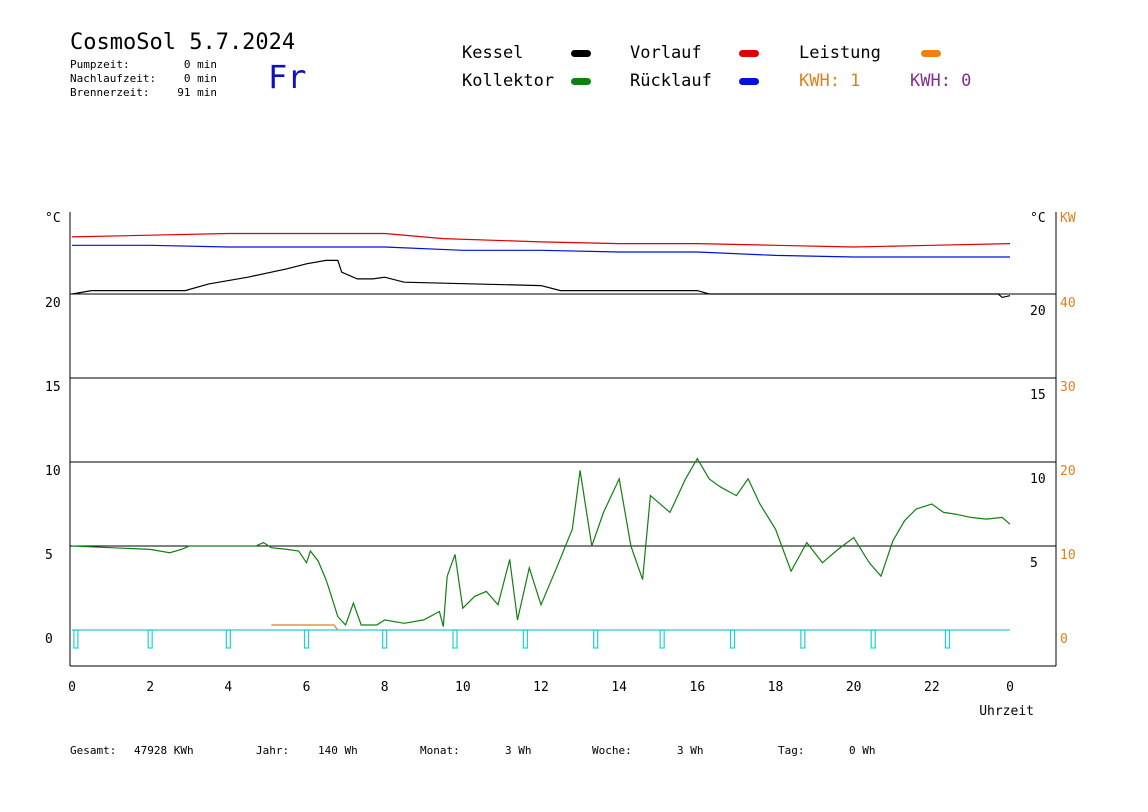  What do you see at coordinates (612, 750) in the screenshot?
I see `footer-woche-label: Woche:` at bounding box center [612, 750].